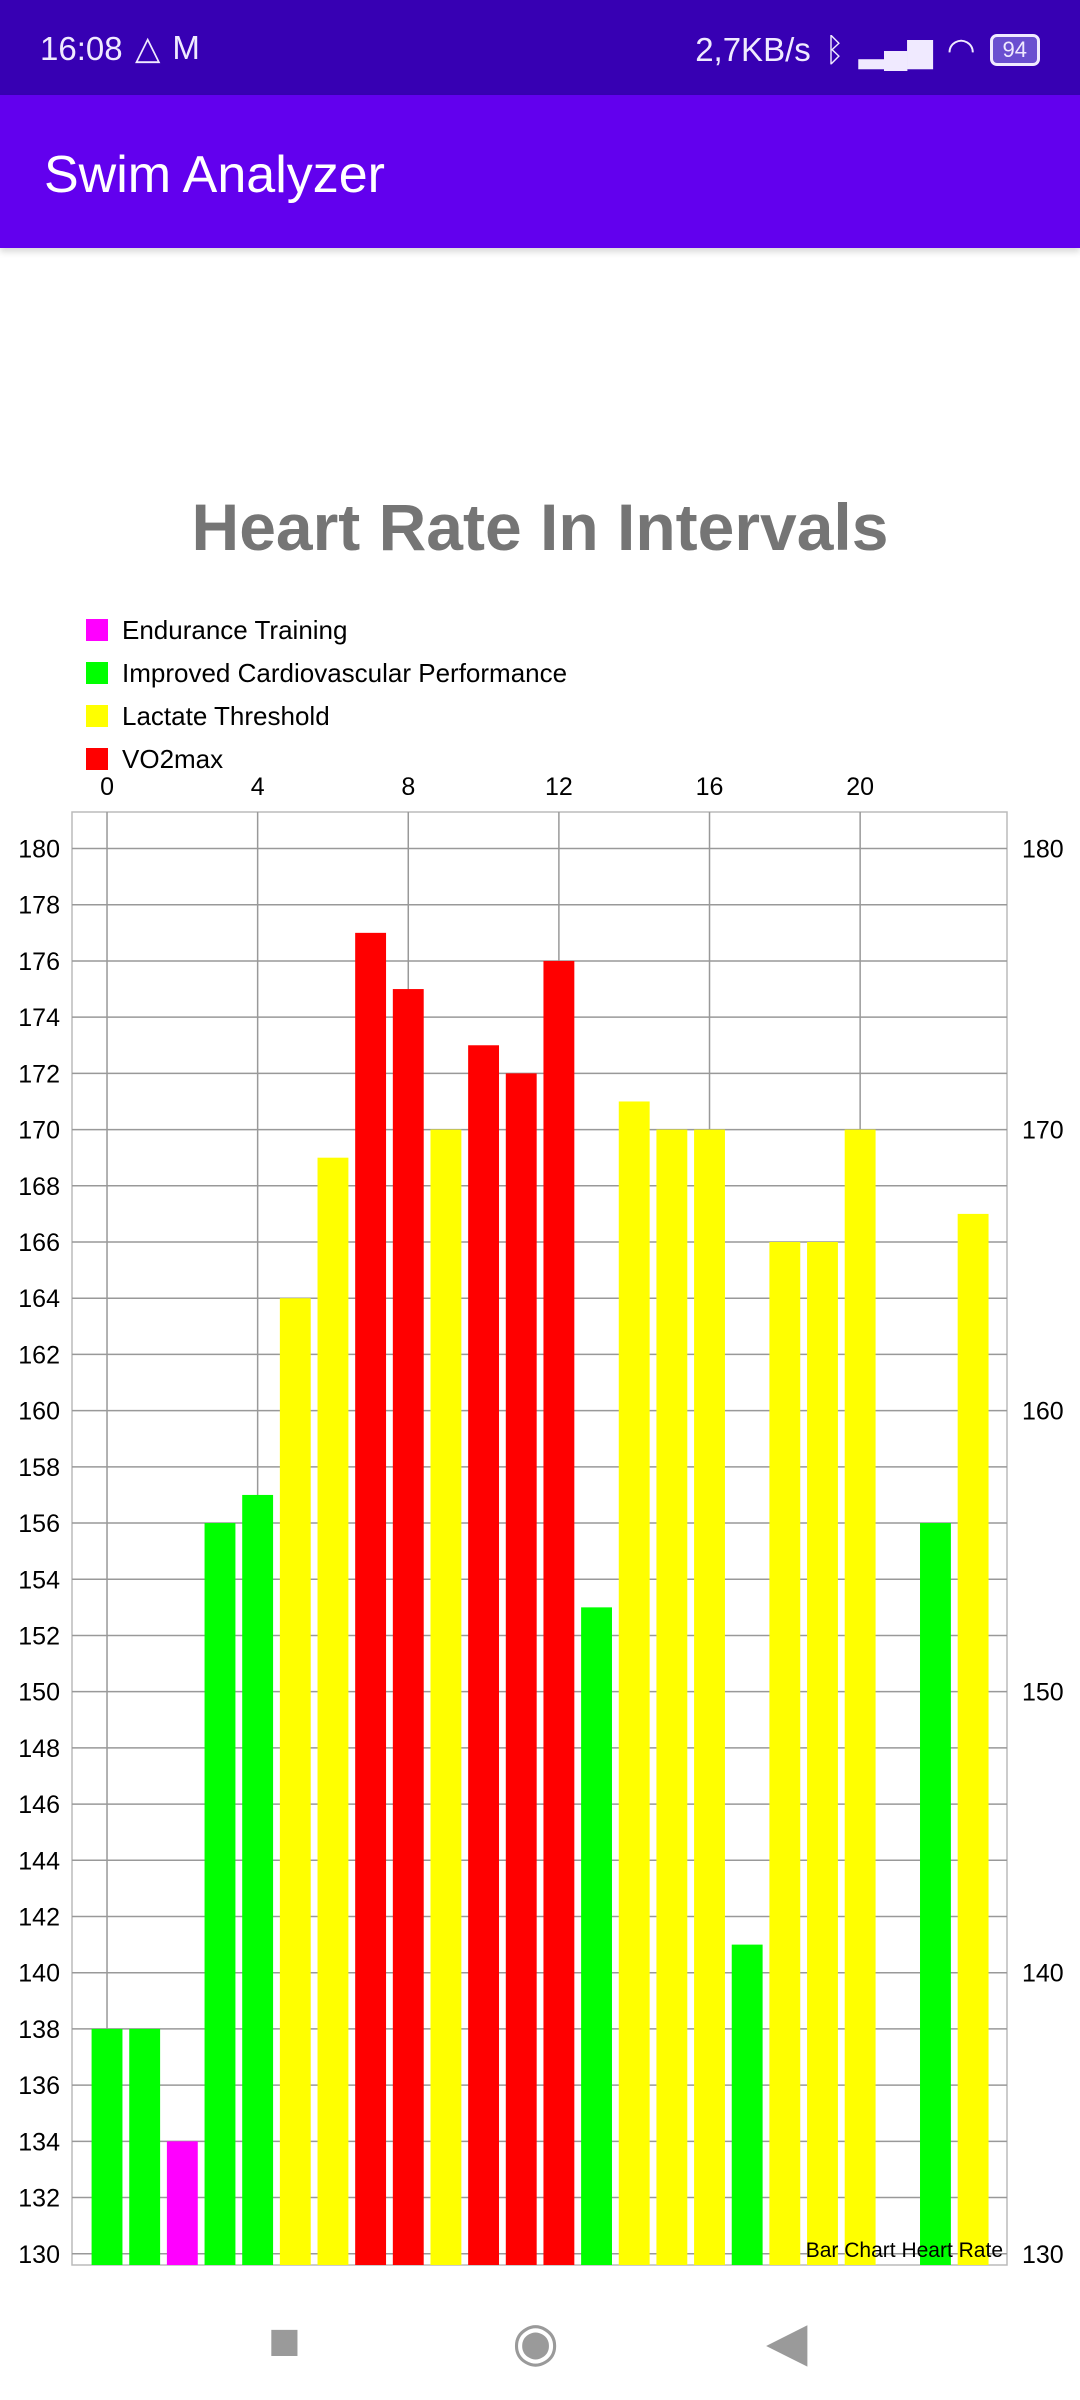 The height and width of the screenshot is (2400, 1080). What do you see at coordinates (344, 673) in the screenshot?
I see `legend-label: Improved Cardiovascular Performance` at bounding box center [344, 673].